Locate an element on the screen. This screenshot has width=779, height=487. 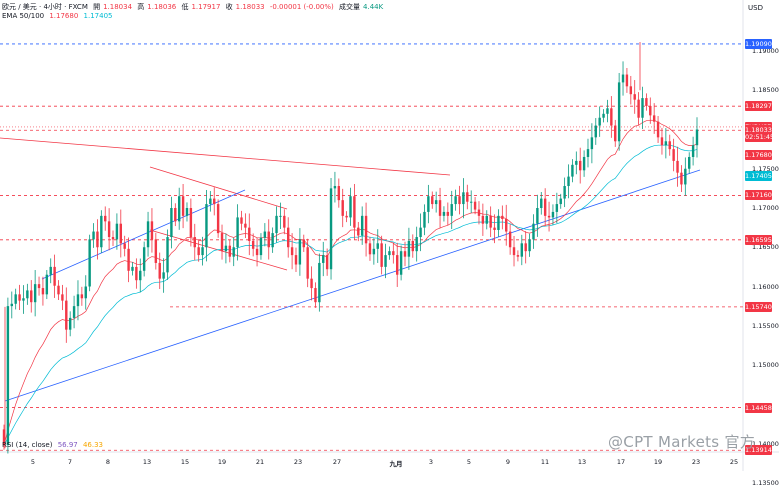
time-tick: 11 is located at coordinates (545, 462).